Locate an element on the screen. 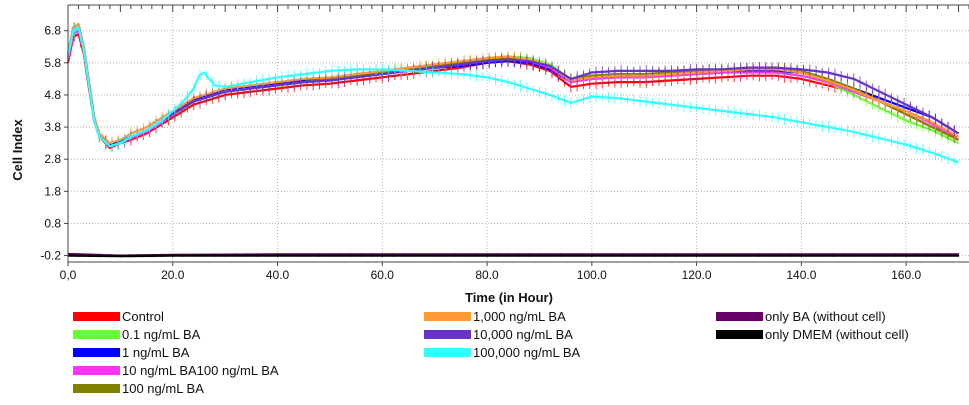 The width and height of the screenshot is (969, 405). y-tick-label: 5.8 is located at coordinates (52, 63).